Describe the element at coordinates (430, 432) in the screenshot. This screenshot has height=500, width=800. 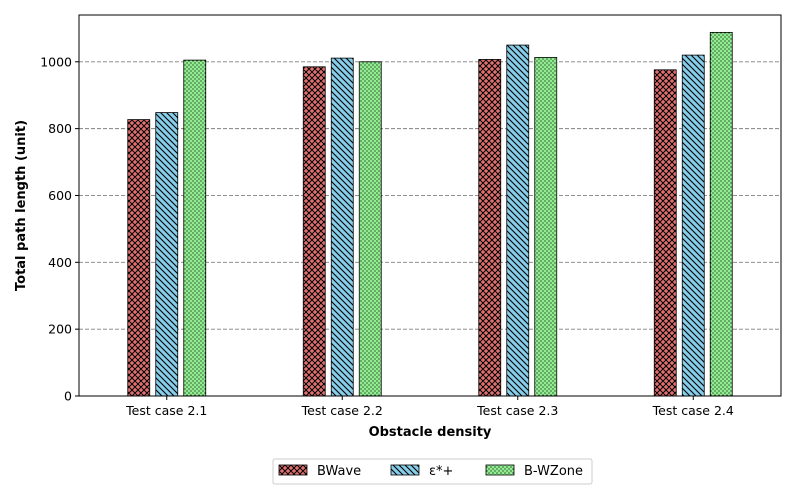
I see `x-axis-title: Obstacle density` at that location.